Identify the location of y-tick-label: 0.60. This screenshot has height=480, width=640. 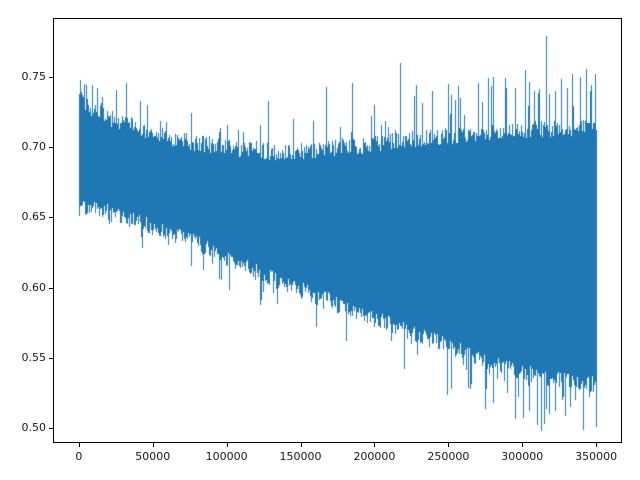
(34, 287).